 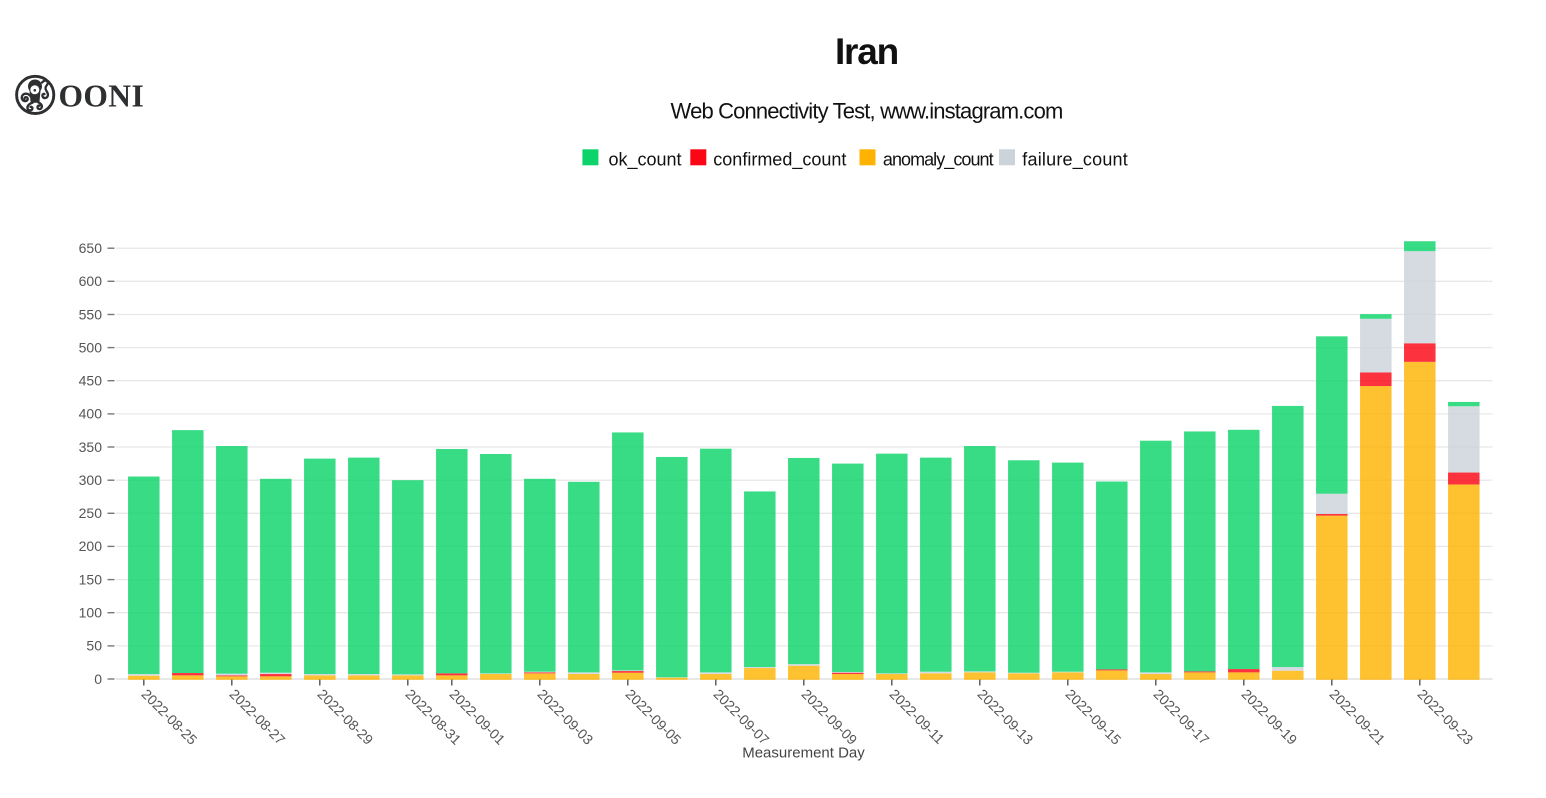 I want to click on svg-text: failure_count, so click(x=1075, y=159).